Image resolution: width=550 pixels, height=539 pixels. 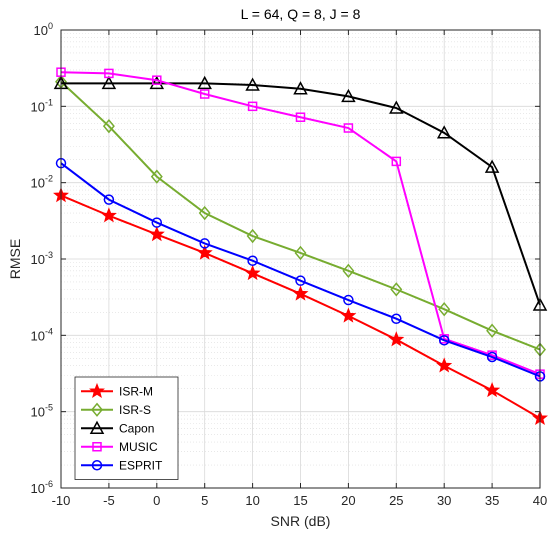 What do you see at coordinates (138, 447) in the screenshot?
I see `legend-label-music: MUSIC` at bounding box center [138, 447].